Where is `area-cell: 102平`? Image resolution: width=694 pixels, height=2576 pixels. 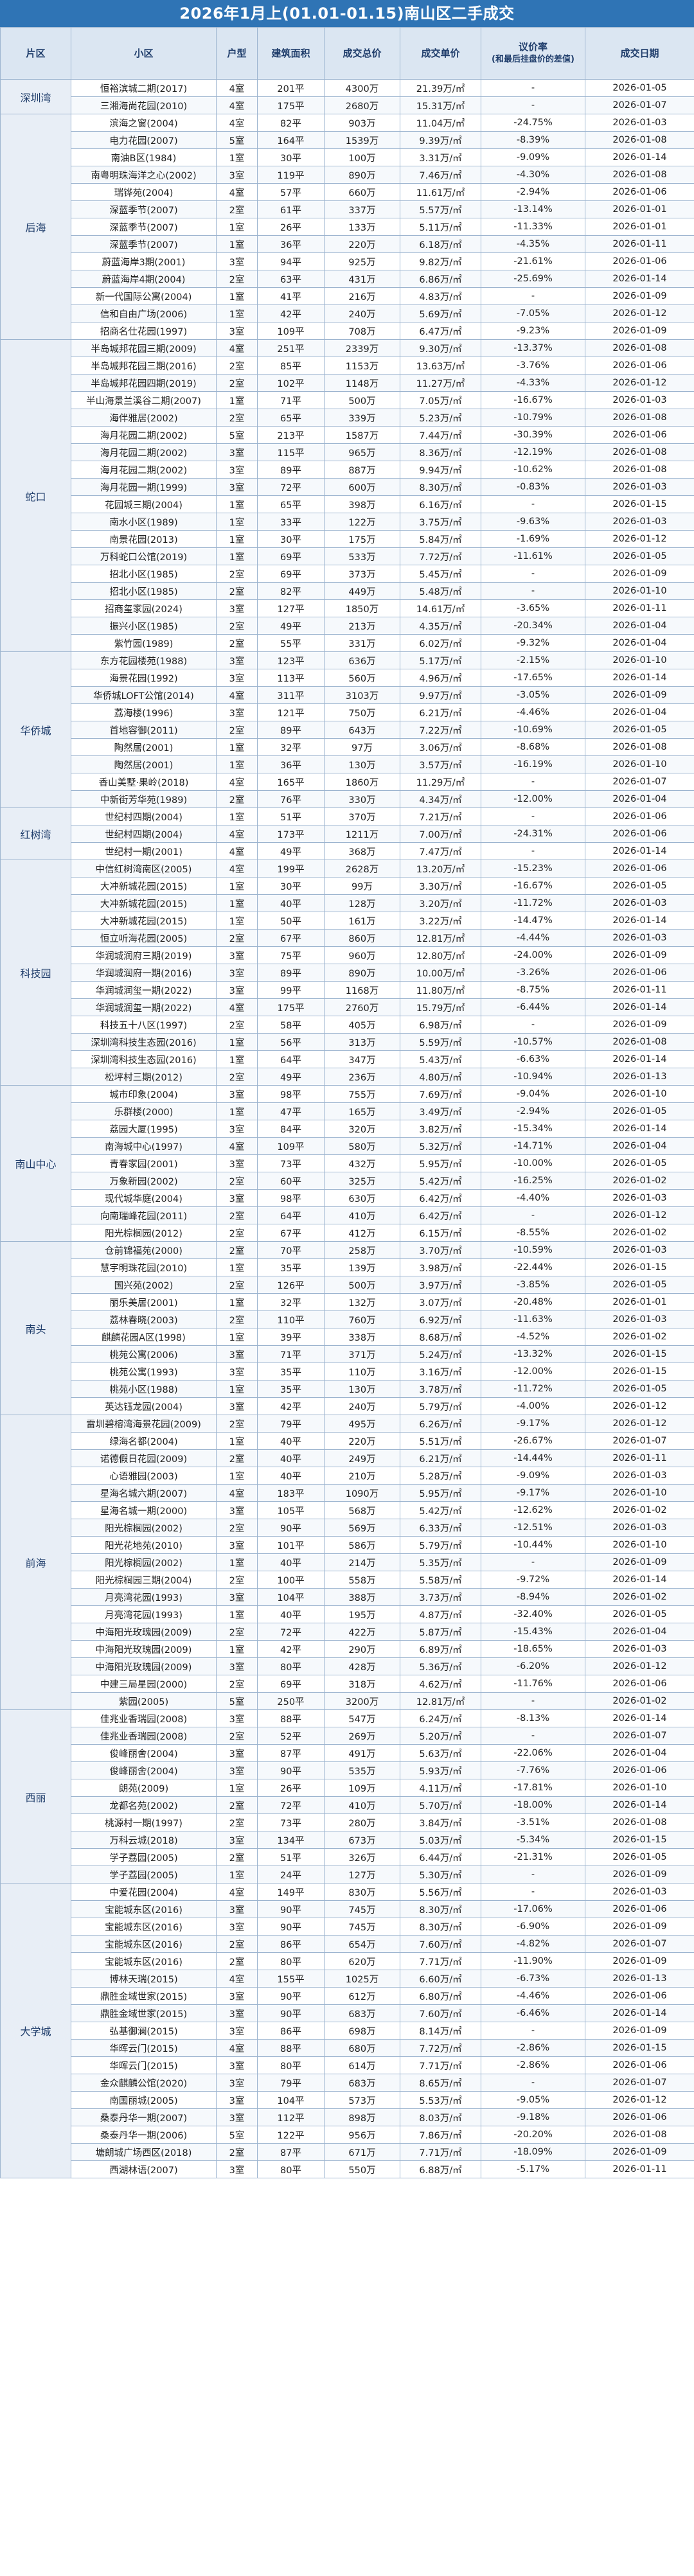
area-cell: 102平 is located at coordinates (291, 383).